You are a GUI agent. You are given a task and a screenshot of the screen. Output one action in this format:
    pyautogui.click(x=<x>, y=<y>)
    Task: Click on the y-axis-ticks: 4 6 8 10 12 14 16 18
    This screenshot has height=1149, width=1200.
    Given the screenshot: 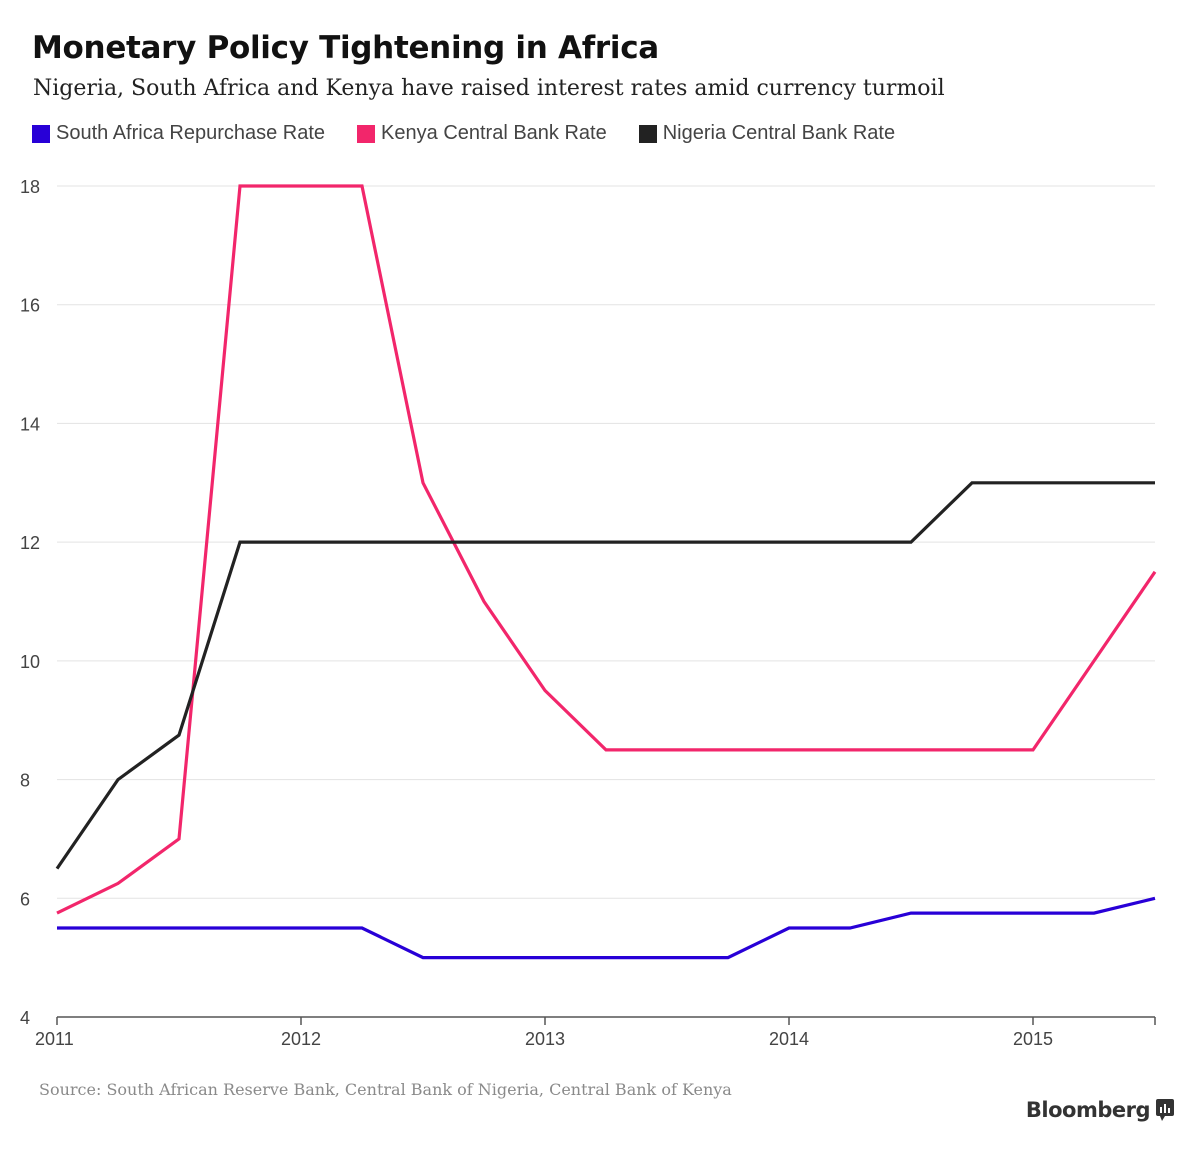 What is the action you would take?
    pyautogui.click(x=30, y=602)
    